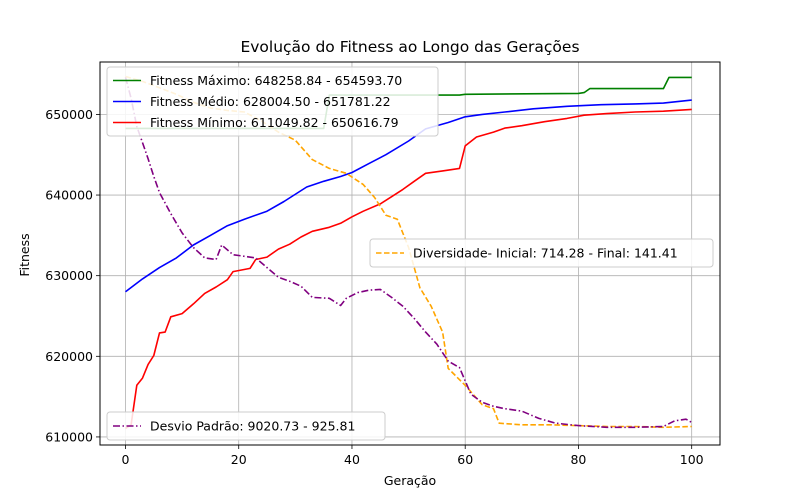  I want to click on y-tick-label: 610000, so click(69, 436).